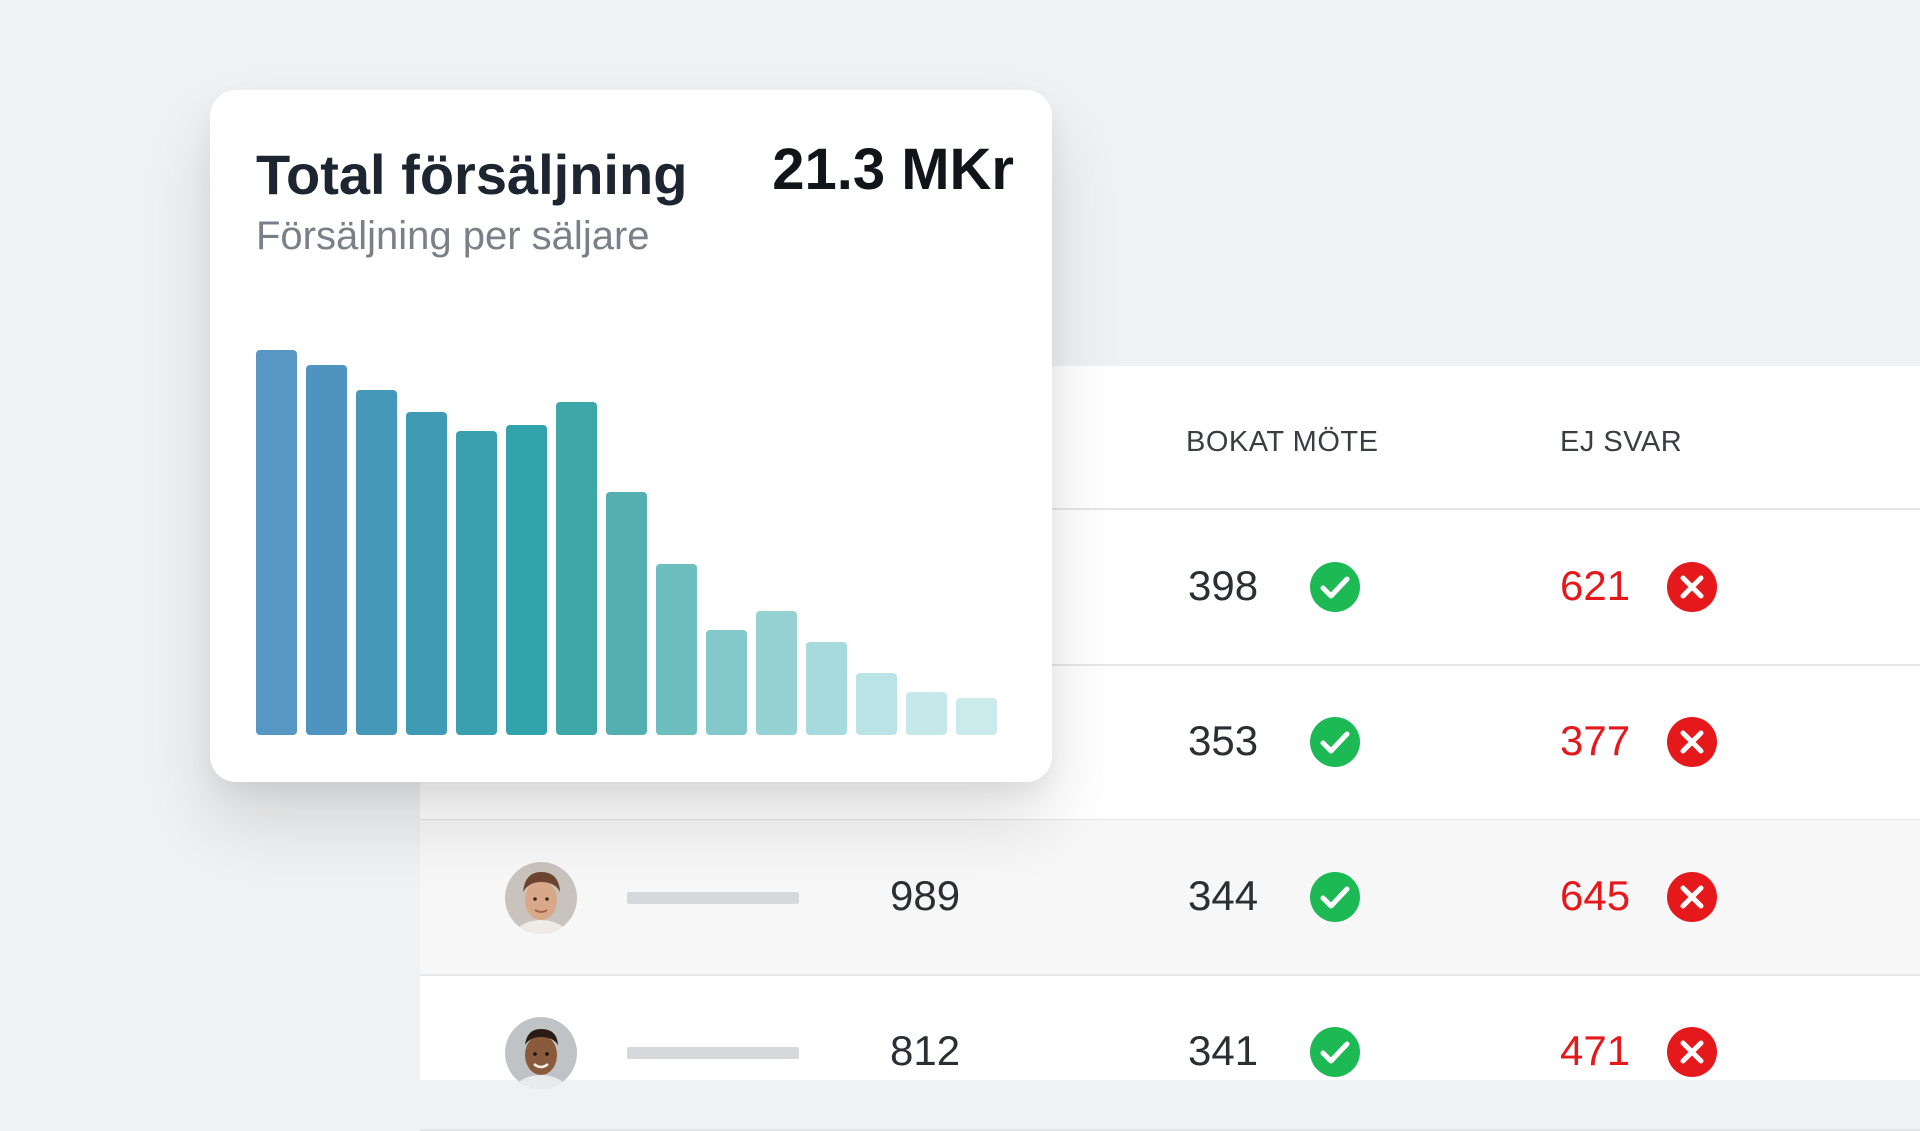  What do you see at coordinates (1223, 585) in the screenshot?
I see `booked-count: 398` at bounding box center [1223, 585].